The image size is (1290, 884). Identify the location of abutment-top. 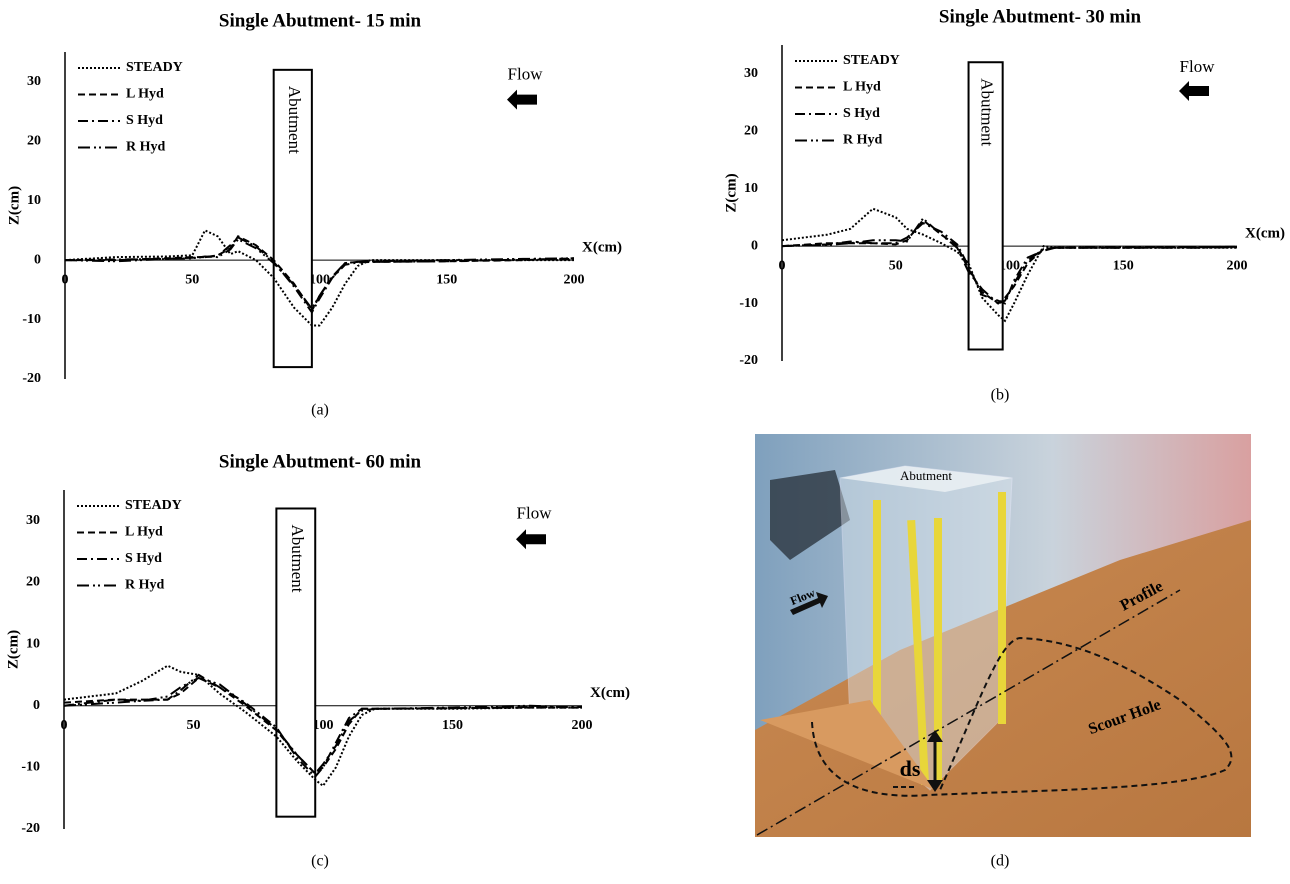
(926, 479).